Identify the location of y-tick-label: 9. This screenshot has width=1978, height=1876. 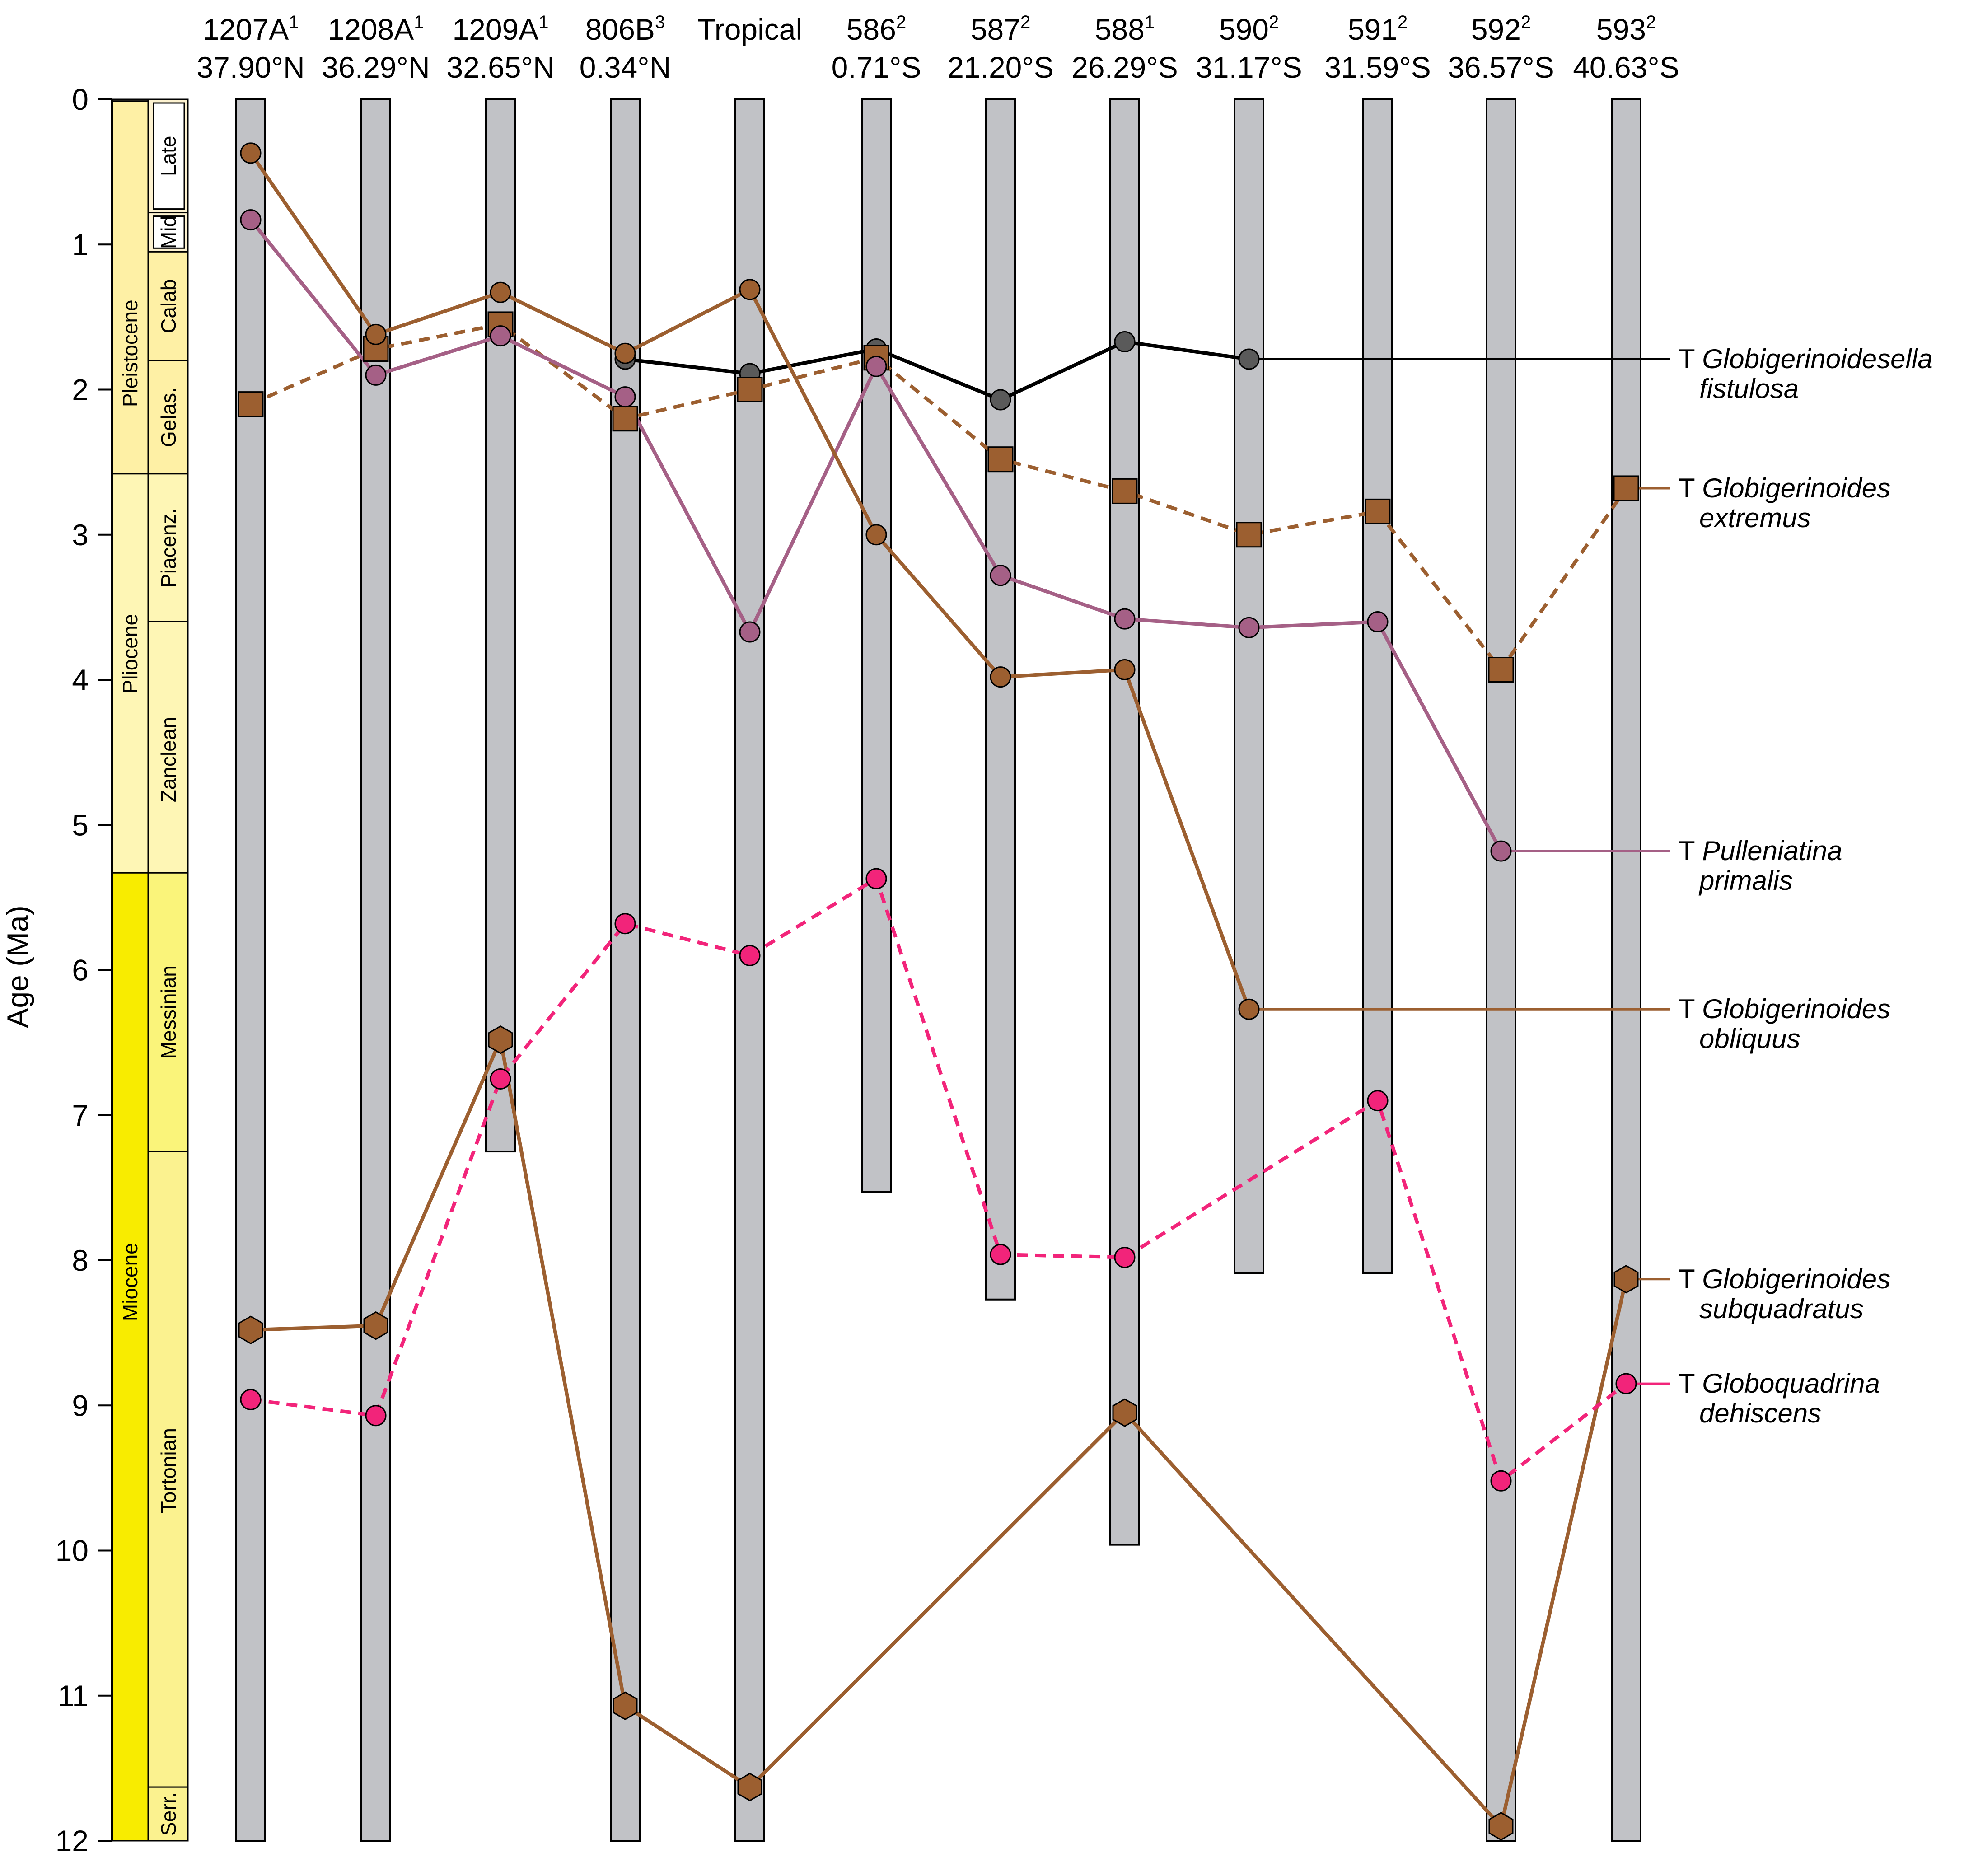
(80, 1405).